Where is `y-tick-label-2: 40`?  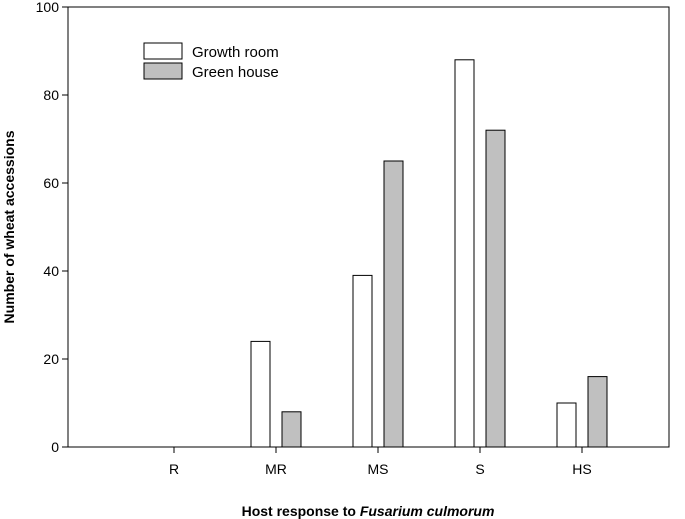 y-tick-label-2: 40 is located at coordinates (51, 271).